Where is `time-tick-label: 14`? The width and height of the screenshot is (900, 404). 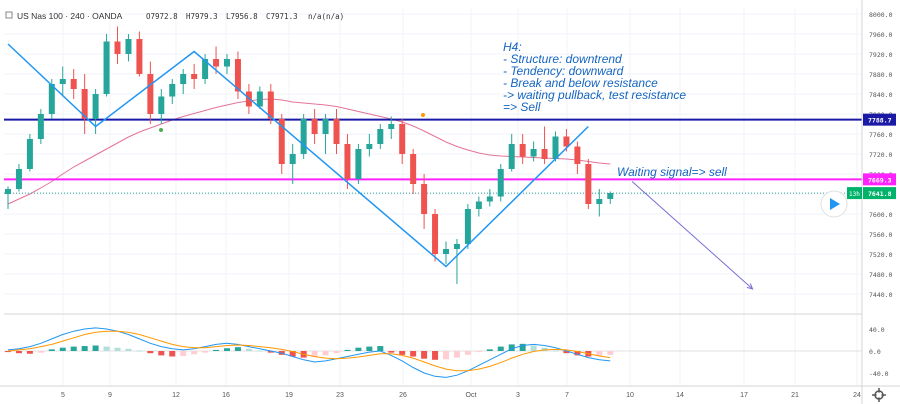 time-tick-label: 14 is located at coordinates (680, 395).